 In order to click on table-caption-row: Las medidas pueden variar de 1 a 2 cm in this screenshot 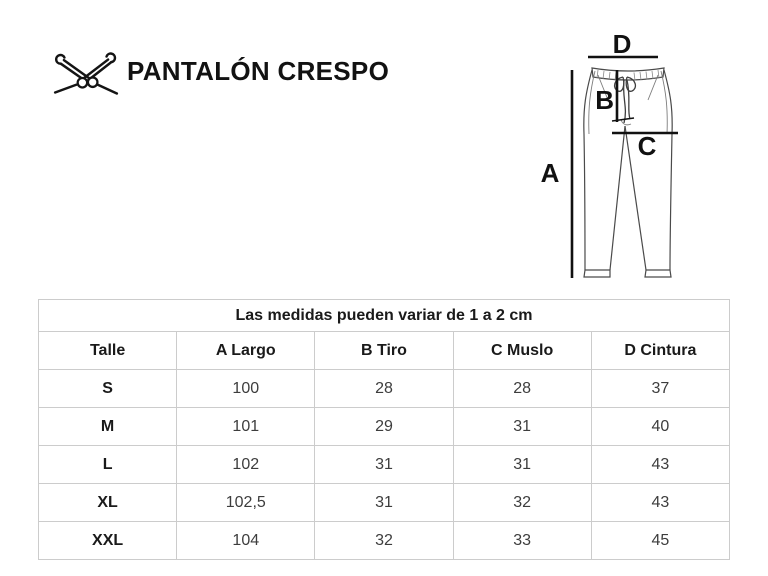, I will do `click(384, 315)`.